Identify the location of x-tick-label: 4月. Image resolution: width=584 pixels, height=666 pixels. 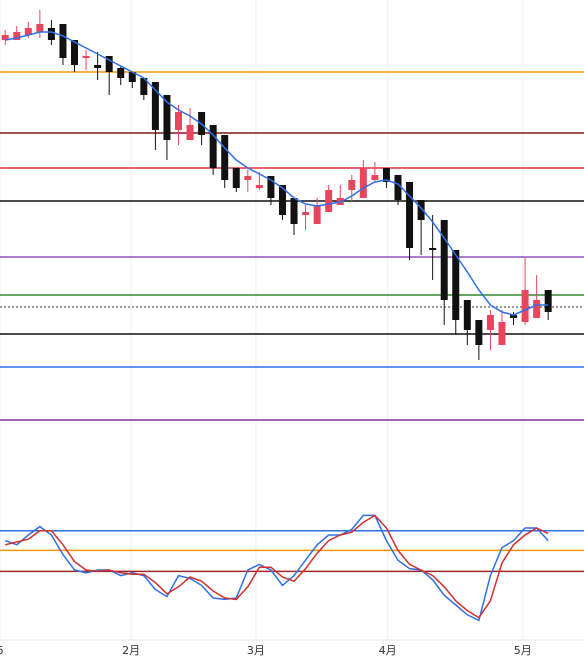
(388, 650).